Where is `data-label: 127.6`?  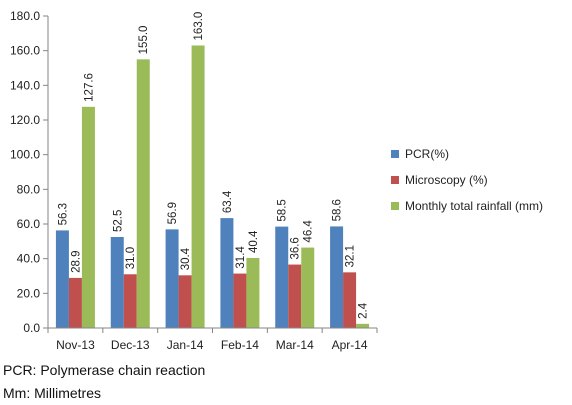 data-label: 127.6 is located at coordinates (89, 87).